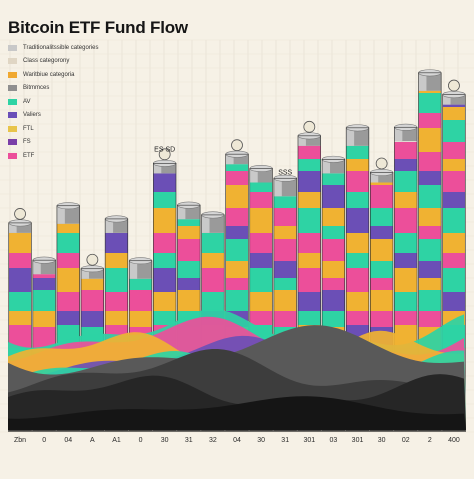  I want to click on legend-item: Waritbiue categoria, so click(53, 74).